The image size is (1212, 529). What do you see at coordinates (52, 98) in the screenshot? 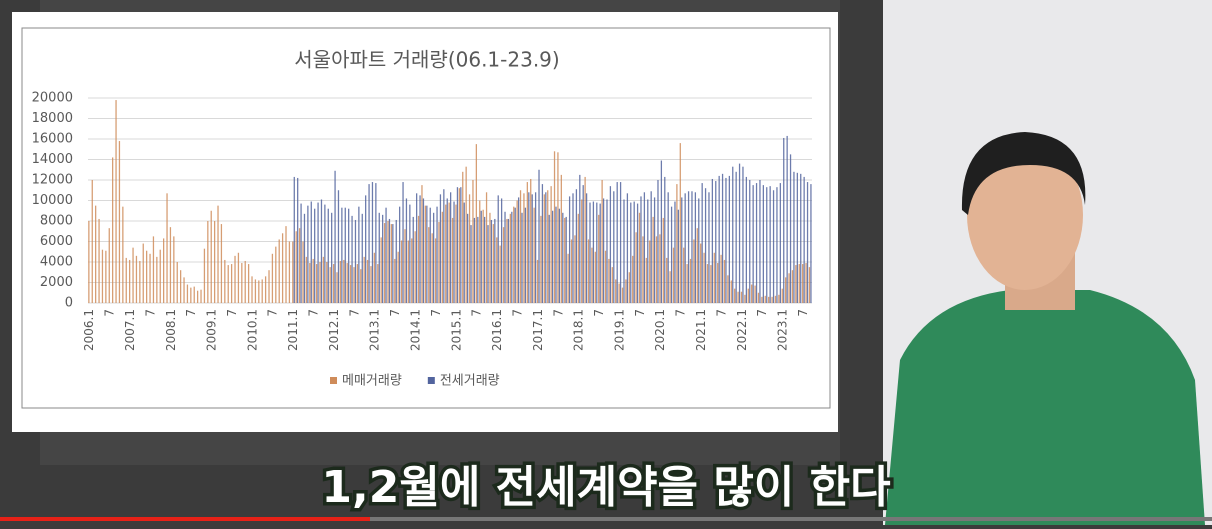
I see `y-tick-label: 20000` at bounding box center [52, 98].